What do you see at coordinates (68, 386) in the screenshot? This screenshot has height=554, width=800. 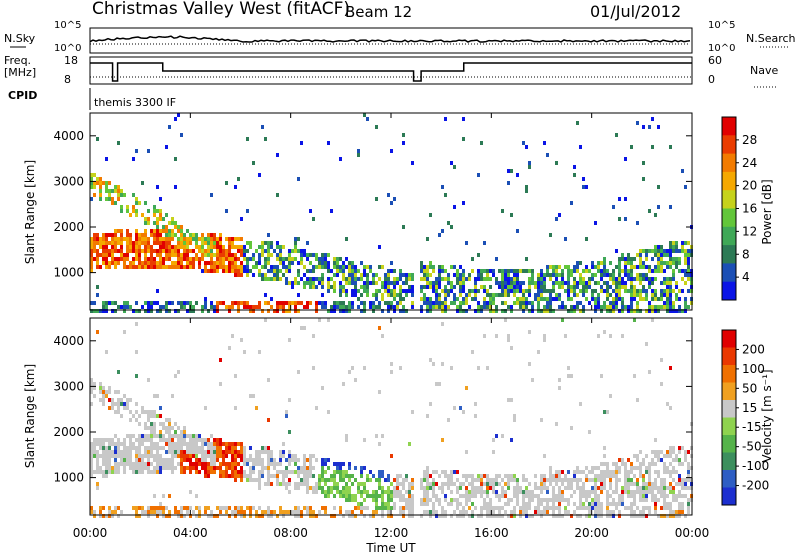 I see `y-tick-label: 3000` at bounding box center [68, 386].